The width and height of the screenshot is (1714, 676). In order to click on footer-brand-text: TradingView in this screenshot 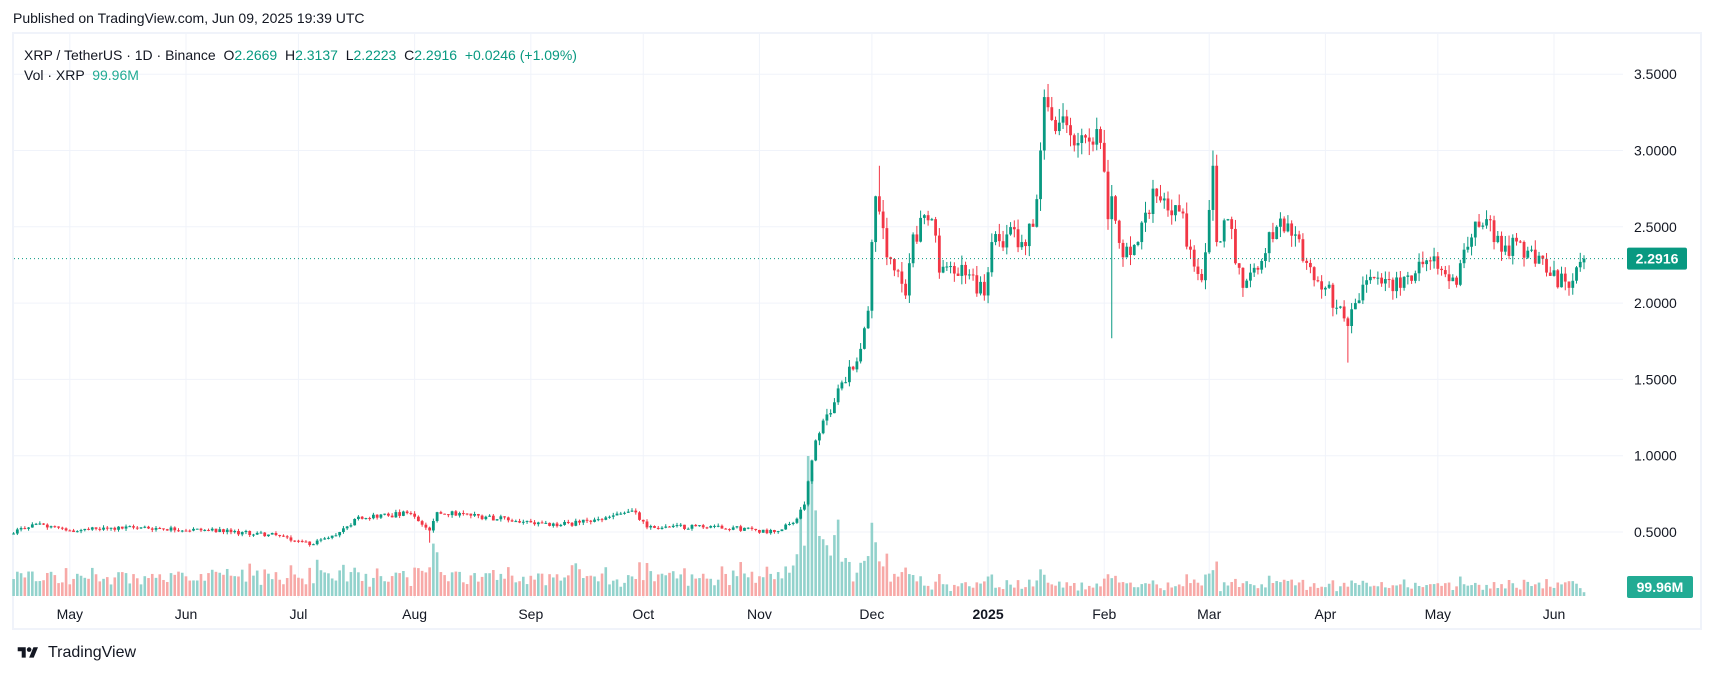, I will do `click(92, 652)`.